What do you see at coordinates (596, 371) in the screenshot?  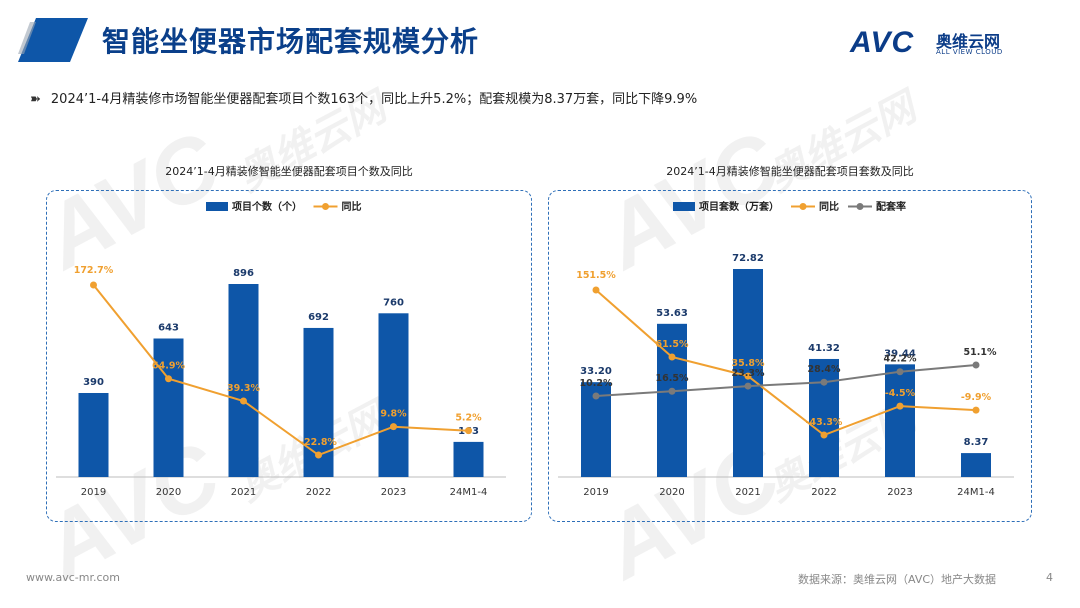 I see `bar-value-label: 33.20` at bounding box center [596, 371].